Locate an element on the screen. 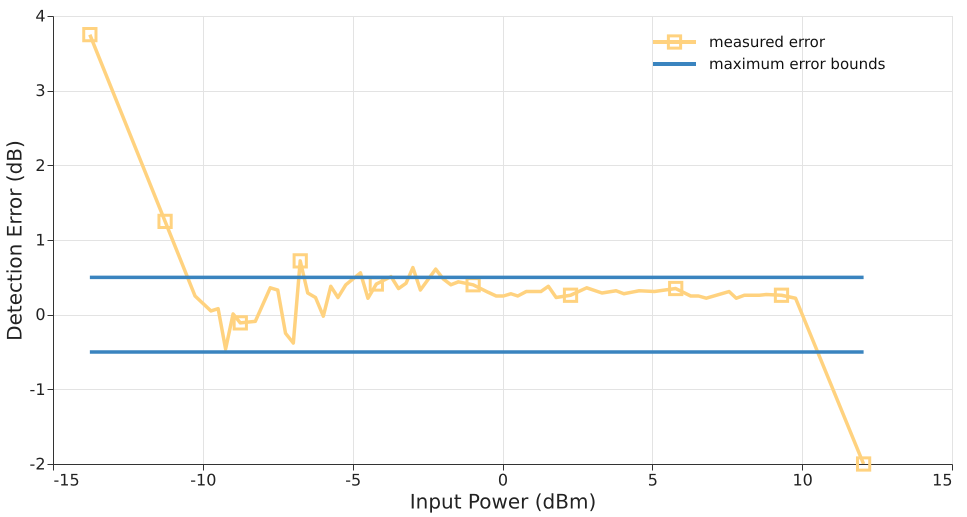 The image size is (967, 517). y-tick-label: 2 is located at coordinates (40, 165).